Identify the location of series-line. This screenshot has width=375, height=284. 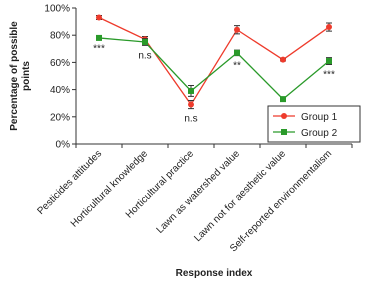
(214, 68).